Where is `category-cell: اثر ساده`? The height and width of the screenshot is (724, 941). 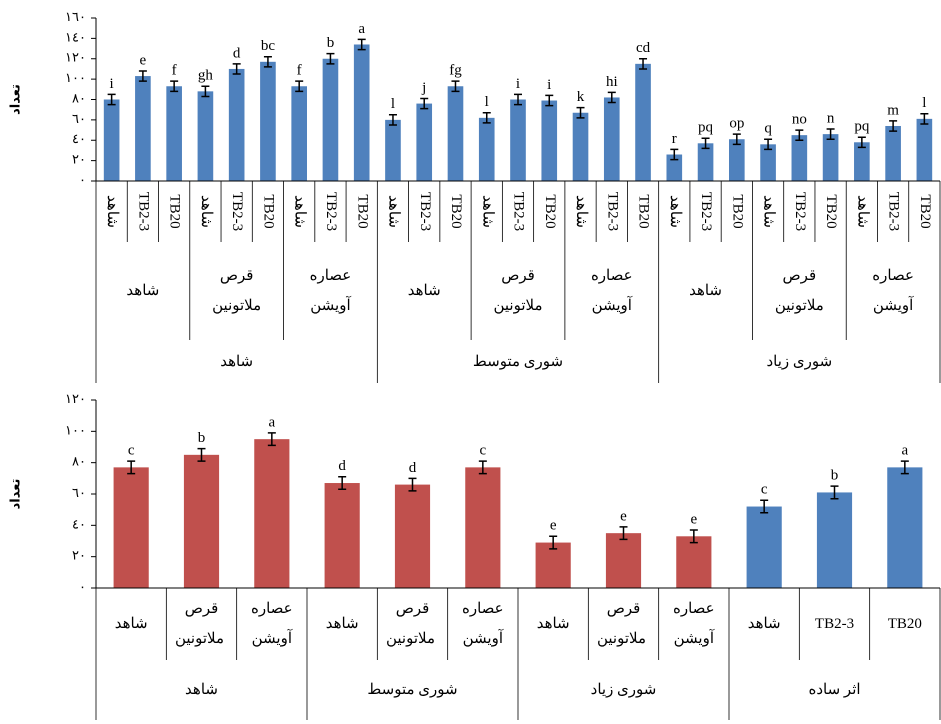
category-cell: اثر ساده is located at coordinates (834, 690).